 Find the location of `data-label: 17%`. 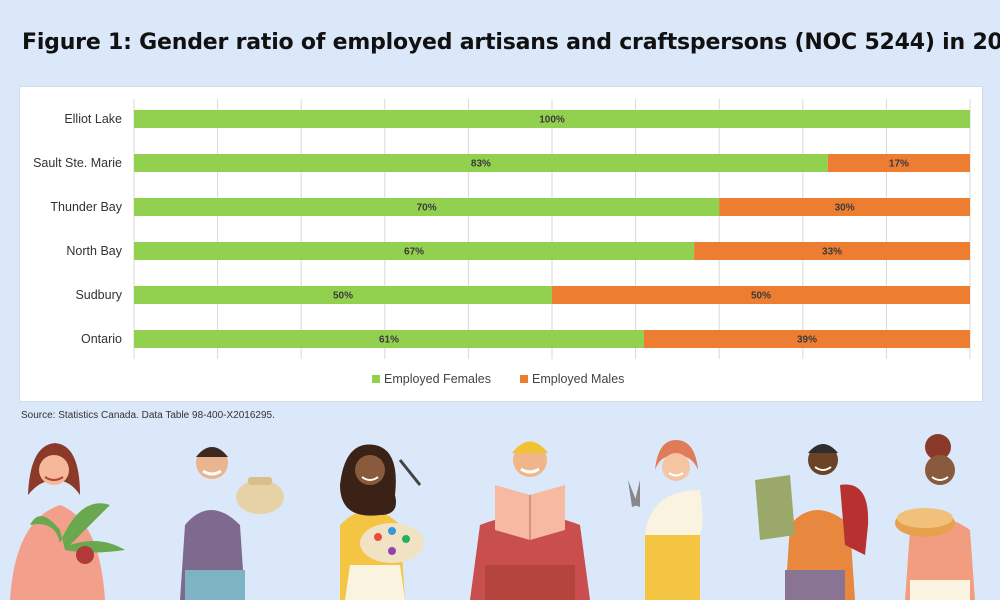

data-label: 17% is located at coordinates (899, 164).